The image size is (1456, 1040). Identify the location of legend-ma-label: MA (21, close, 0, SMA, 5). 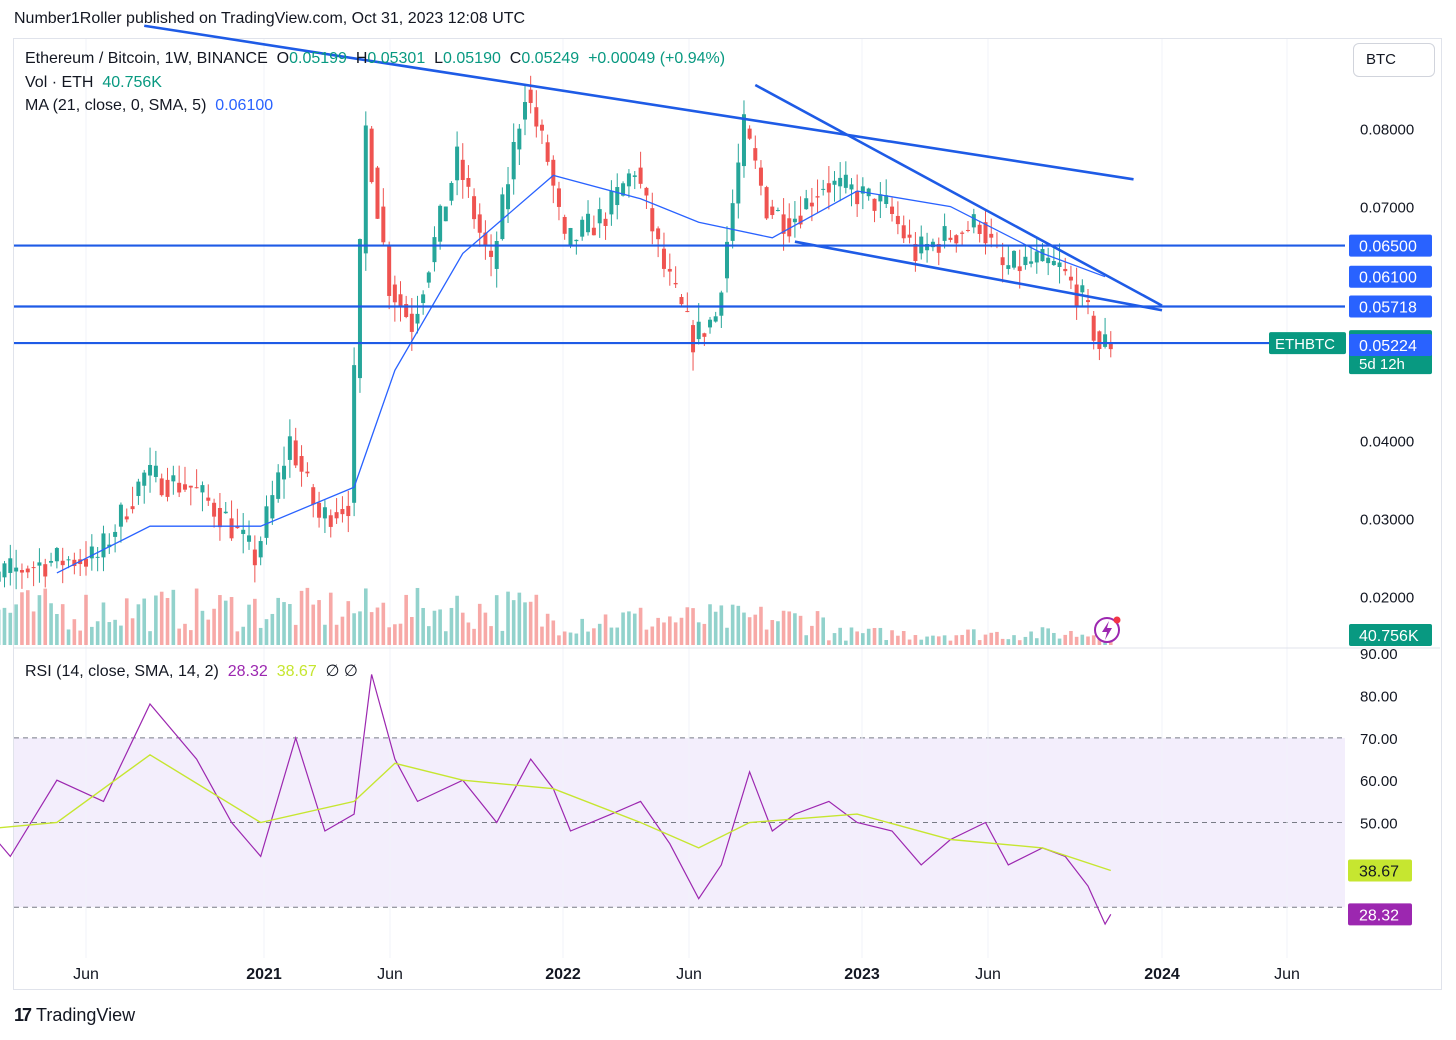
(116, 105).